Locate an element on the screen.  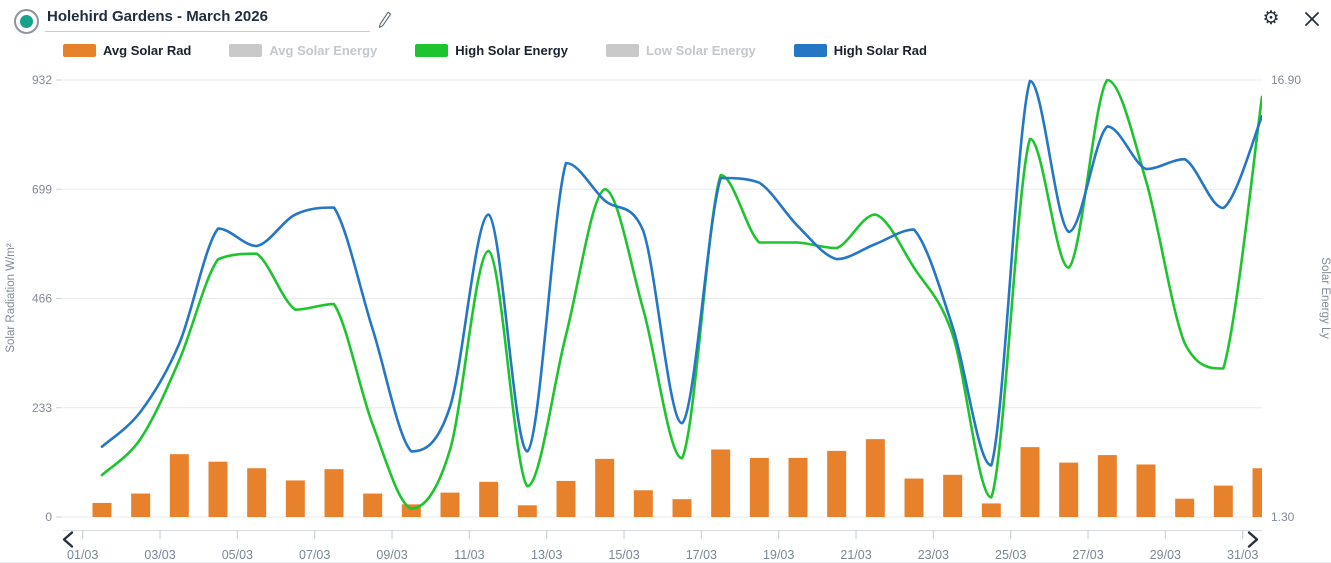
legend-label: Low Solar Energy is located at coordinates (700, 50).